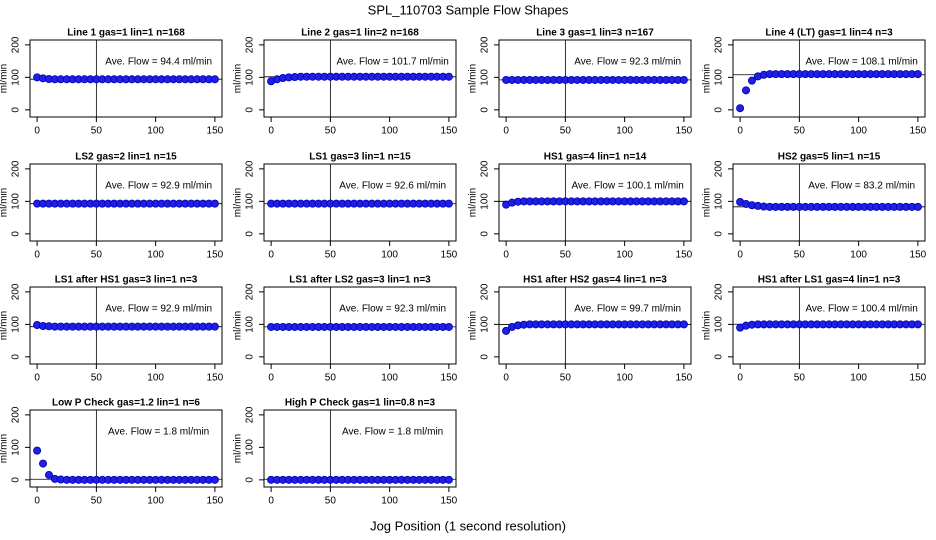 This screenshot has height=540, width=936. What do you see at coordinates (158, 186) in the screenshot?
I see `annotation: Ave. Flow = 92.9 ml/min` at bounding box center [158, 186].